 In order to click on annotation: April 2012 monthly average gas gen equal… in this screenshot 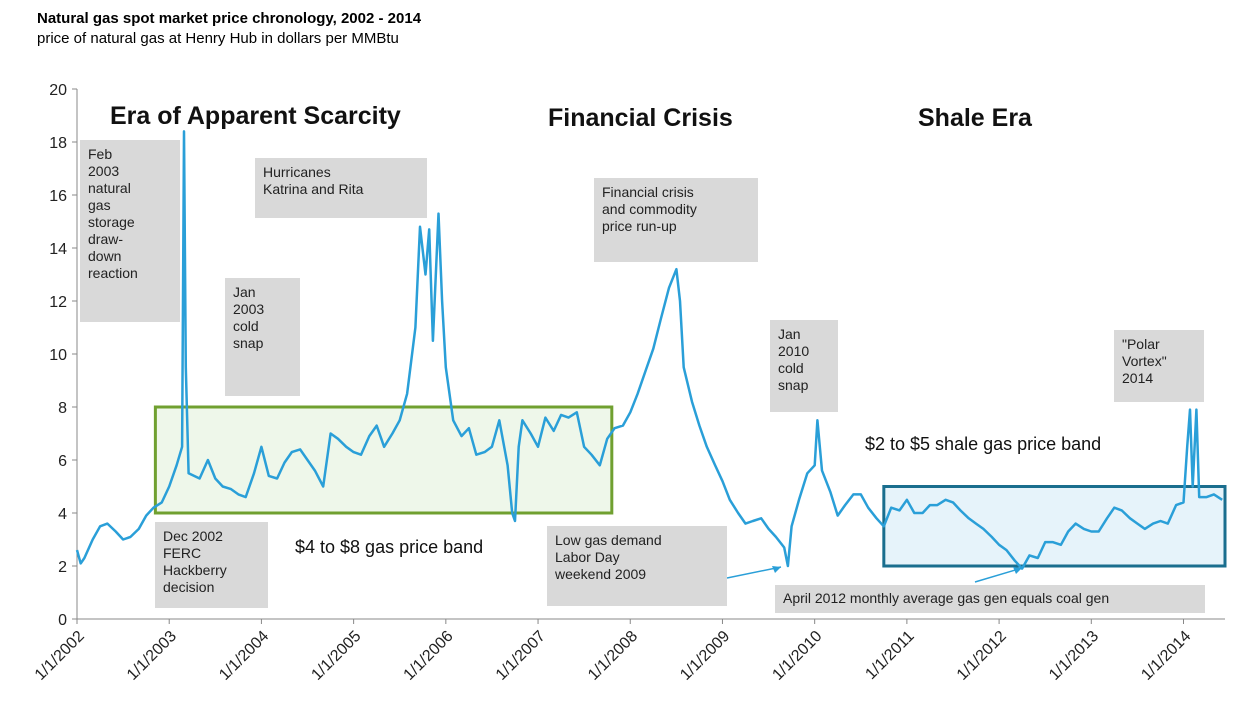, I will do `click(990, 599)`.